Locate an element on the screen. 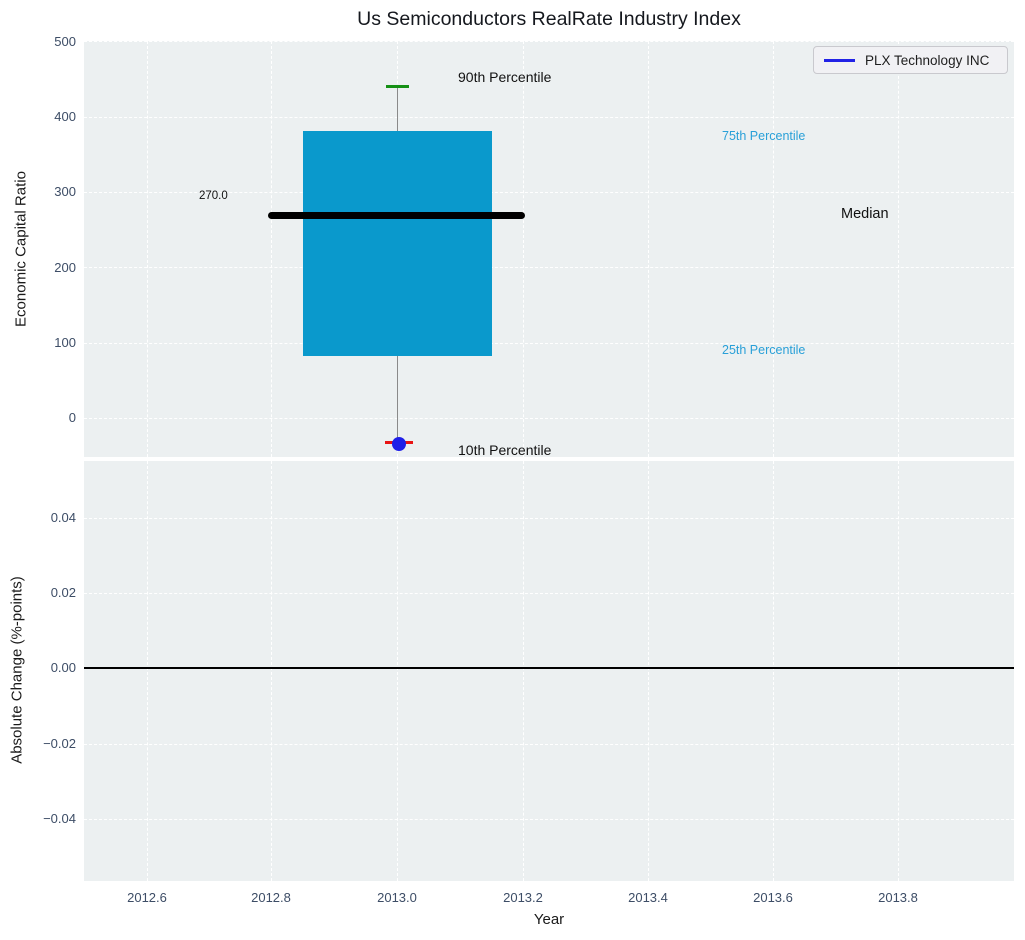  xtick-label: 2012.6 is located at coordinates (147, 897).